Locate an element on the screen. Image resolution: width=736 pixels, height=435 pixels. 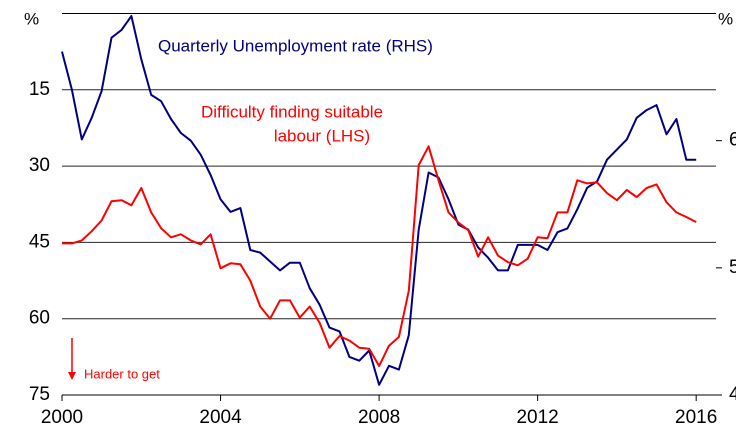
arrow-head is located at coordinates (72, 376).